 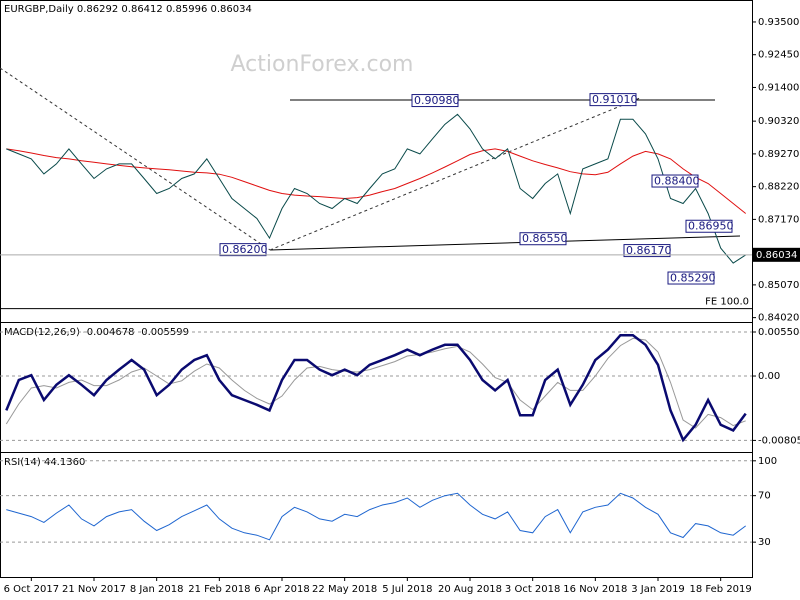 What do you see at coordinates (779, 440) in the screenshot?
I see `y-tick-label: -0.00805` at bounding box center [779, 440].